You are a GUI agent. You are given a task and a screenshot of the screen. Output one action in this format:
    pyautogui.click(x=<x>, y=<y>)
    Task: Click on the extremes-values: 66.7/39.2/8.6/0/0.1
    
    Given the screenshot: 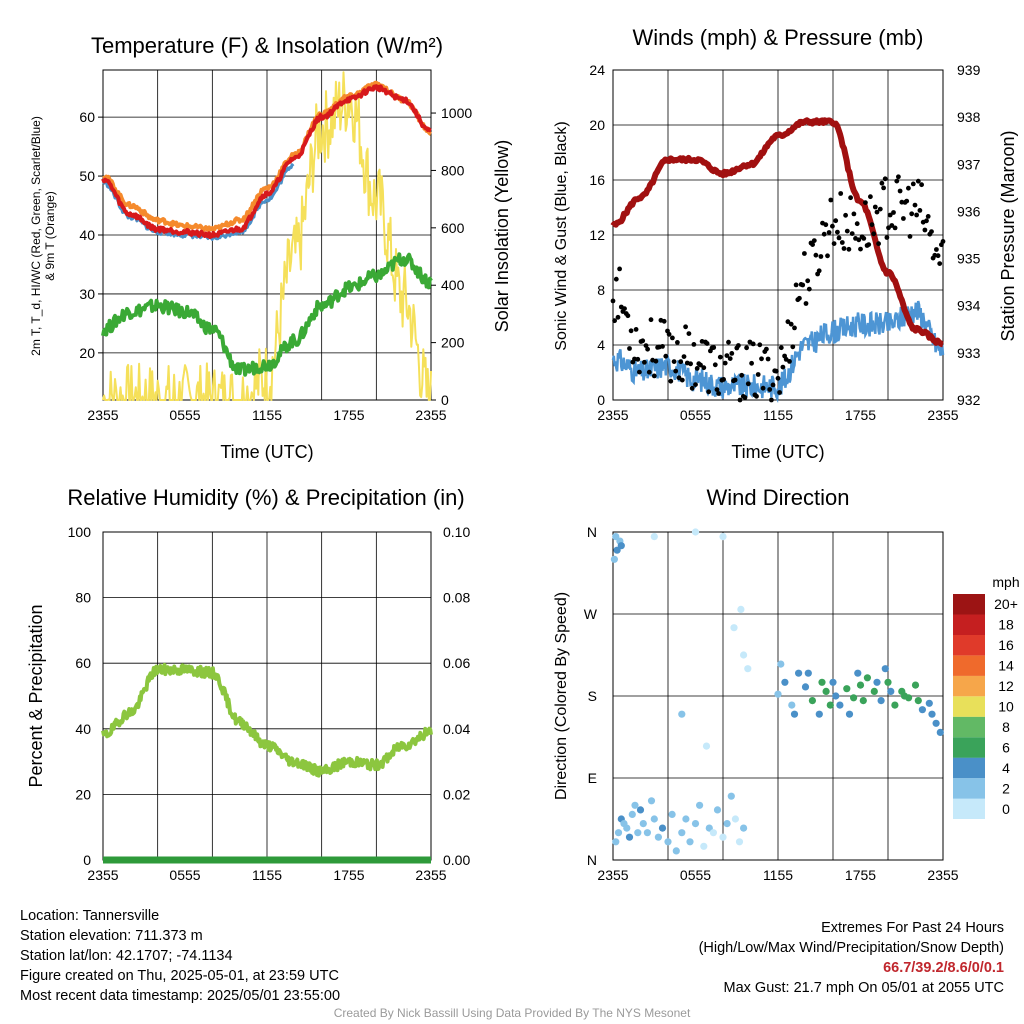 What is the action you would take?
    pyautogui.click(x=943, y=968)
    